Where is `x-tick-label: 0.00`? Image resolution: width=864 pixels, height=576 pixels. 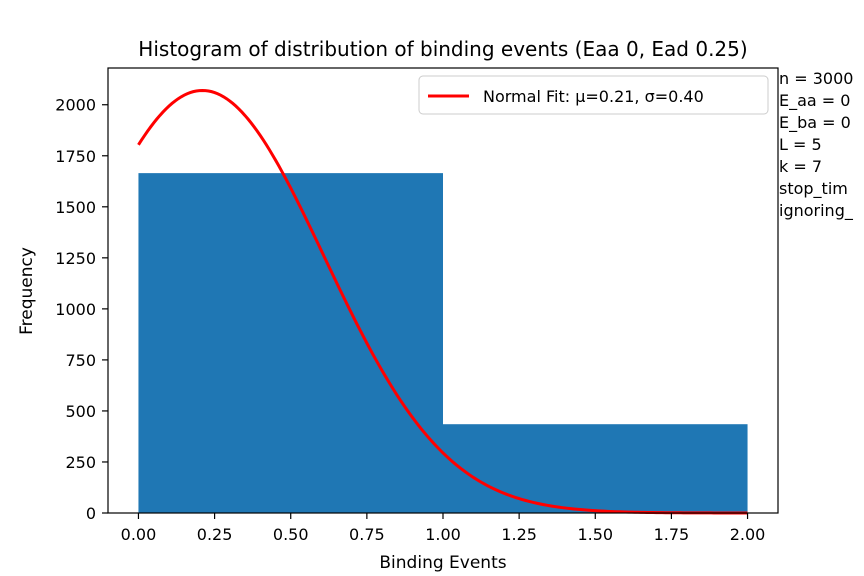 x-tick-label: 0.00 is located at coordinates (139, 534).